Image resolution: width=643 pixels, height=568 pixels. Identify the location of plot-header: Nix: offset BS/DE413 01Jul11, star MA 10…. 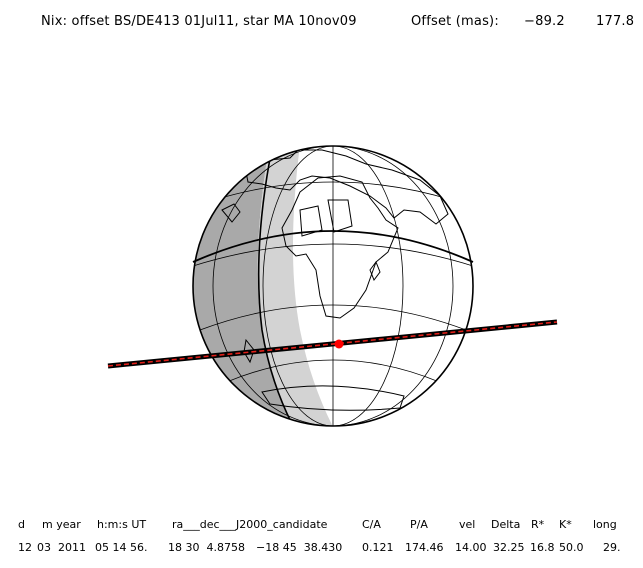
(321, 24).